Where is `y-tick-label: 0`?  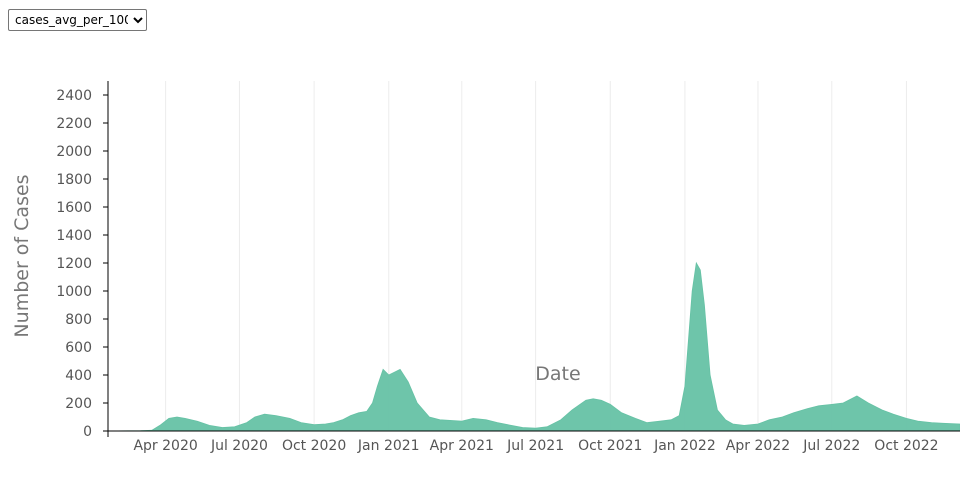 y-tick-label: 0 is located at coordinates (87, 432).